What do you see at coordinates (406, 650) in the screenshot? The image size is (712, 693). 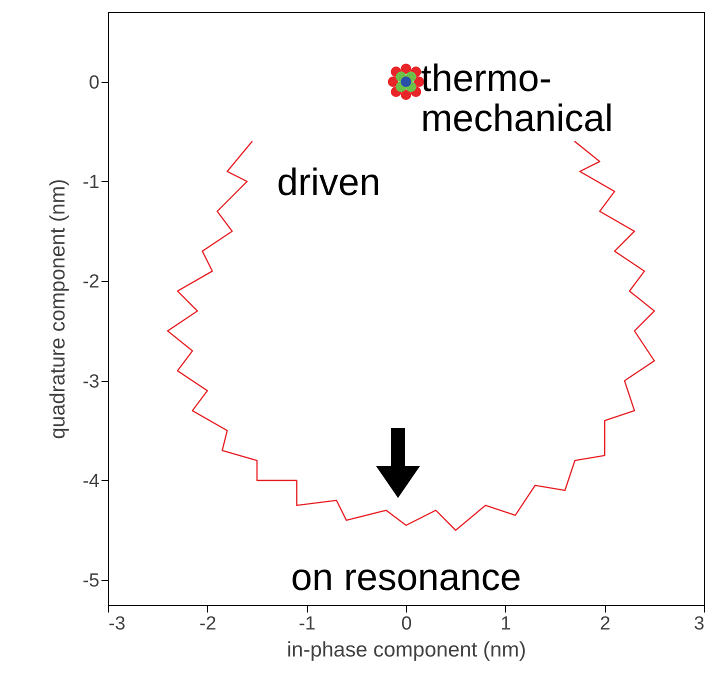 I see `x-axis-title: in-phase component (nm)` at bounding box center [406, 650].